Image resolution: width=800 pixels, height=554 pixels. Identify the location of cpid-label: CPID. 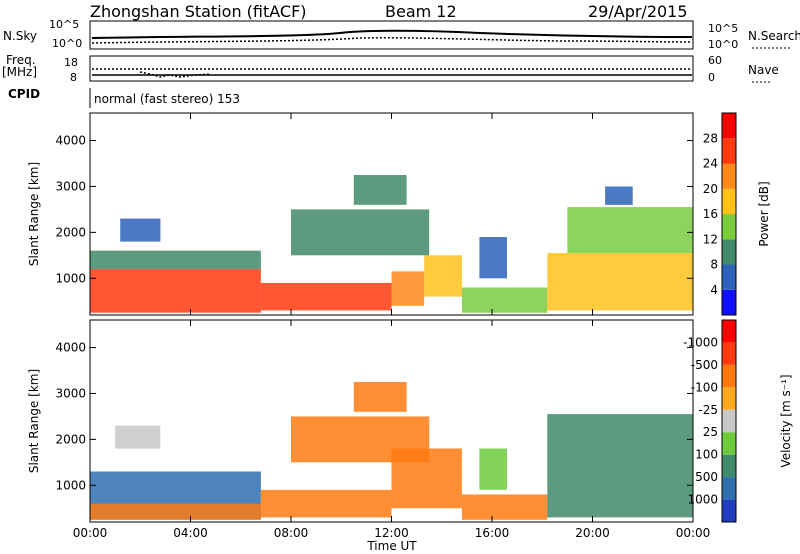
(24, 94).